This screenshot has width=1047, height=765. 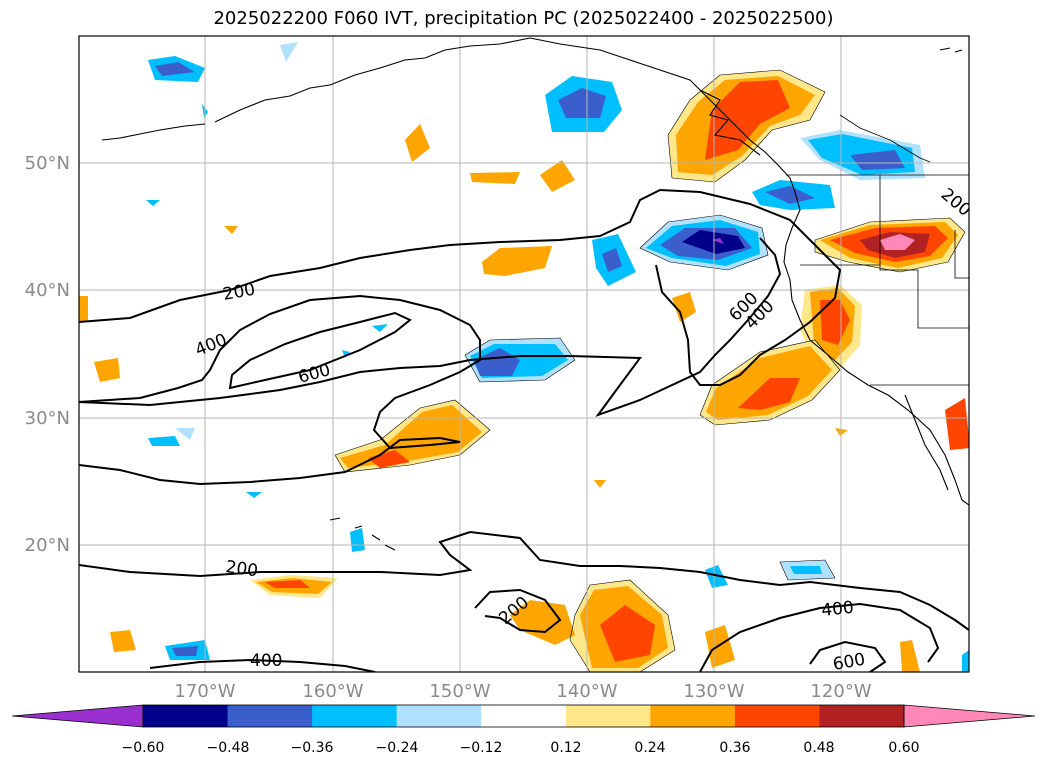 What do you see at coordinates (522, 691) in the screenshot?
I see `lon-labels: 170°W 160°W 150°W 140°W 130°W 120°W` at bounding box center [522, 691].